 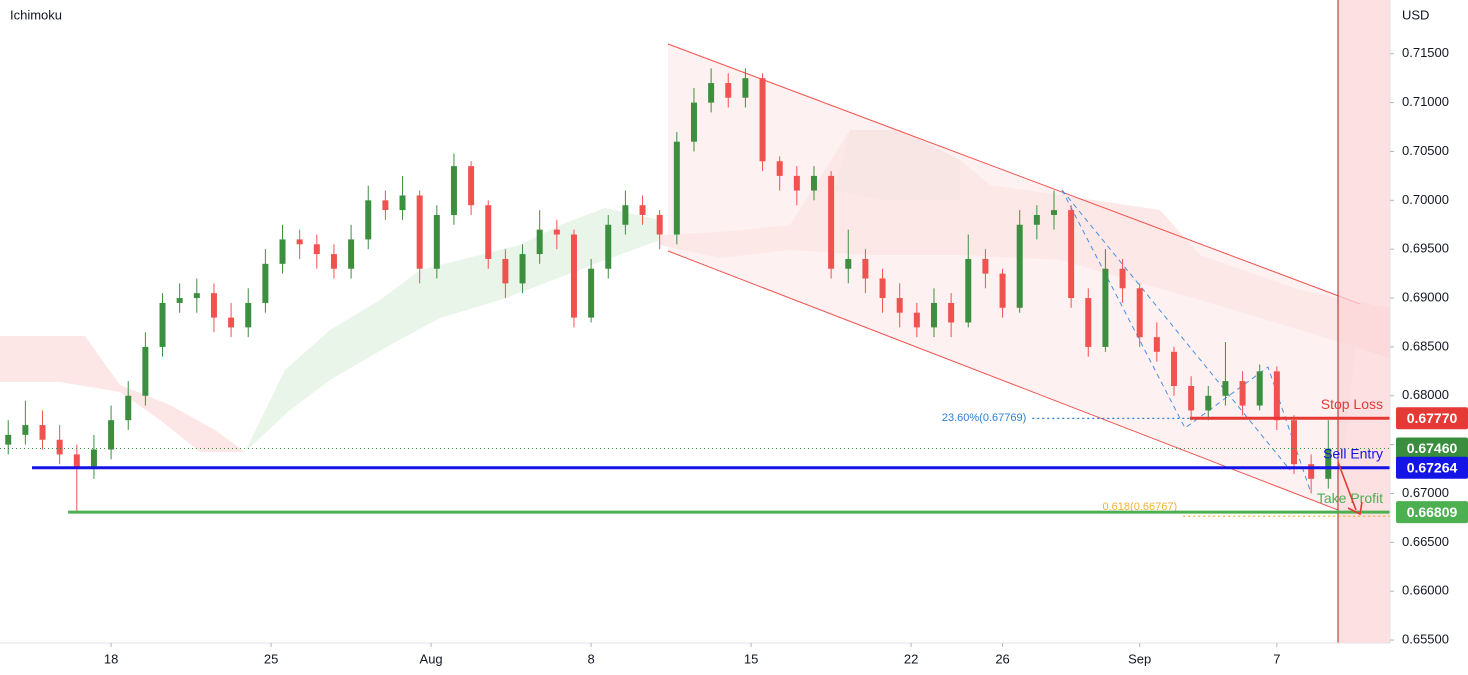 What do you see at coordinates (452, 330) in the screenshot?
I see `ichimoku-cloud-green` at bounding box center [452, 330].